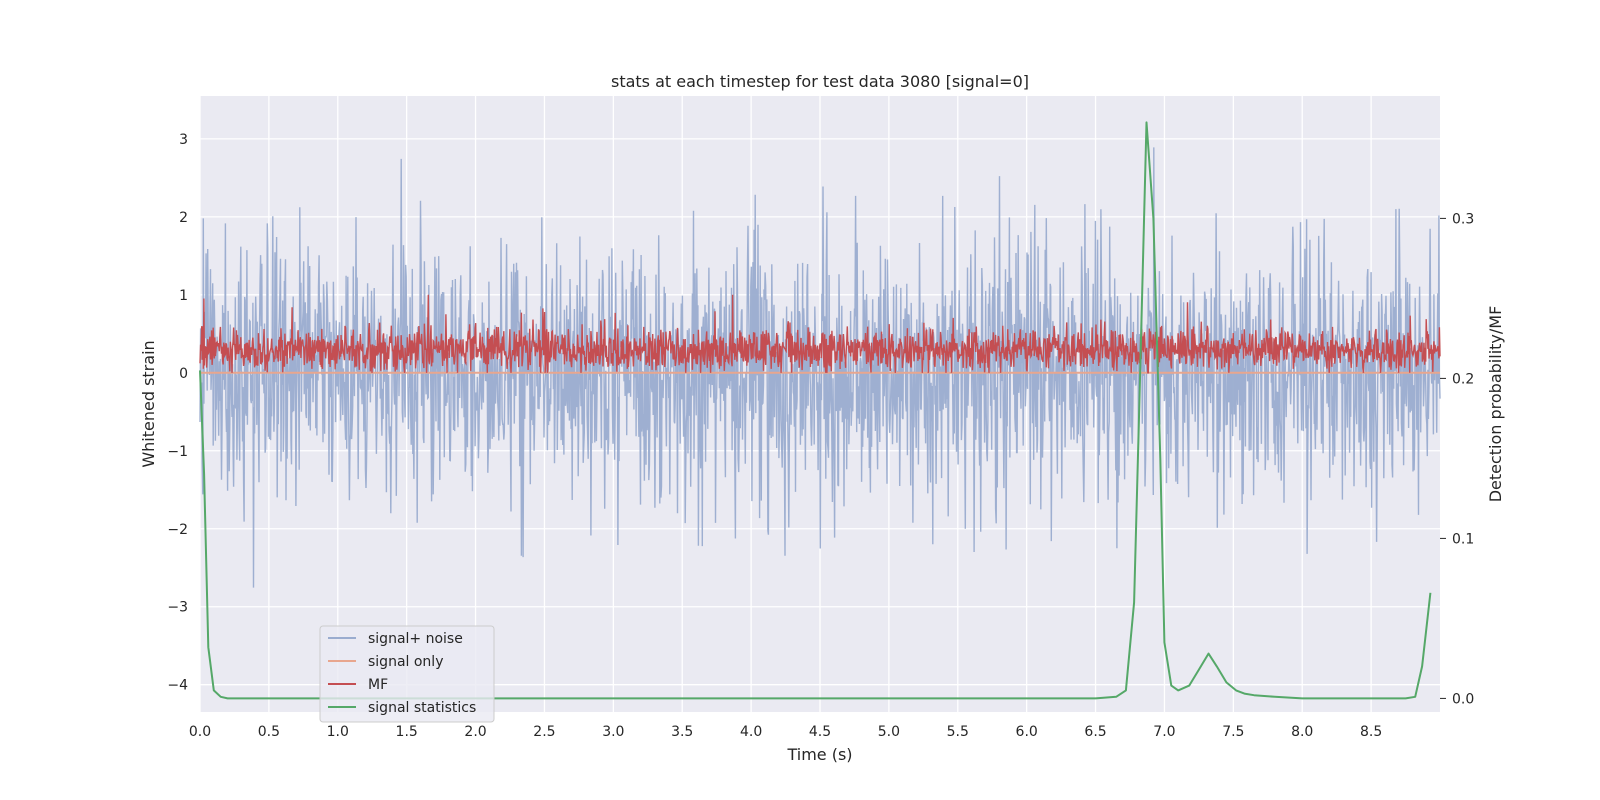 This screenshot has width=1600, height=800. I want to click on legend-label-signal-noise: signal+ noise, so click(415, 639).